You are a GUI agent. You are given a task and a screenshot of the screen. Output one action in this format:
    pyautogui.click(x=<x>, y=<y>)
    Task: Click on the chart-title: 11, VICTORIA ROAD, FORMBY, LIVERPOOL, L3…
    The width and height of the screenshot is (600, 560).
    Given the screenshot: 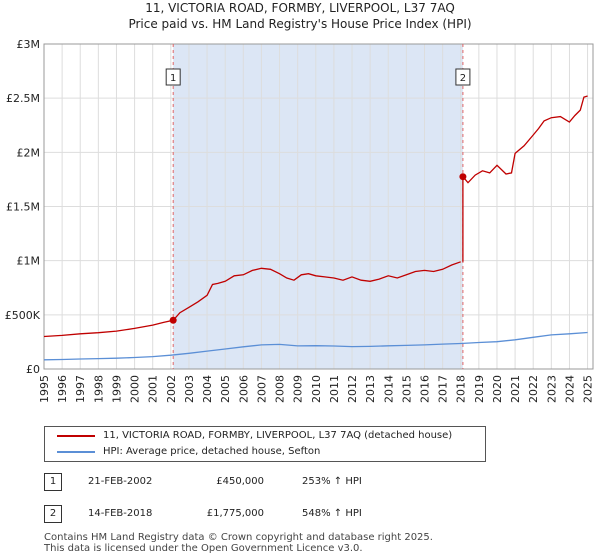 What is the action you would take?
    pyautogui.click(x=300, y=16)
    